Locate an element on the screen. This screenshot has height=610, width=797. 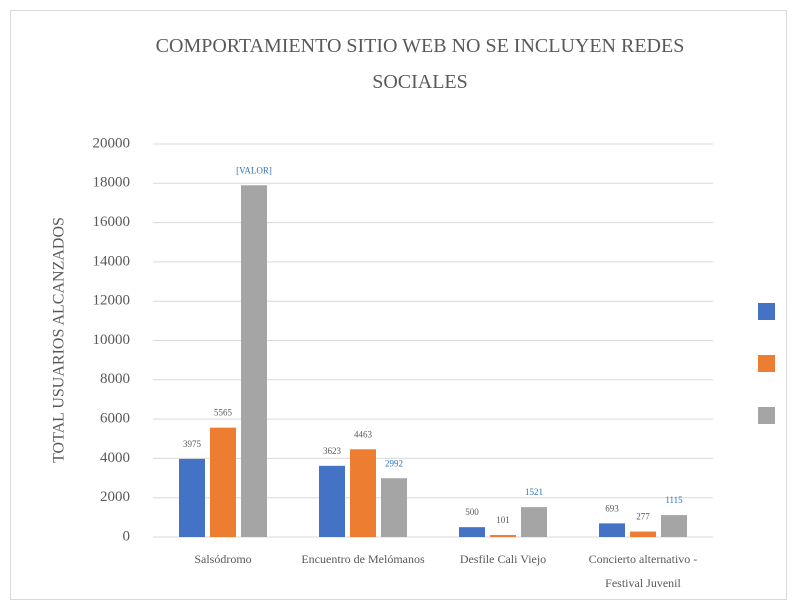
data-label: 4463 is located at coordinates (363, 434).